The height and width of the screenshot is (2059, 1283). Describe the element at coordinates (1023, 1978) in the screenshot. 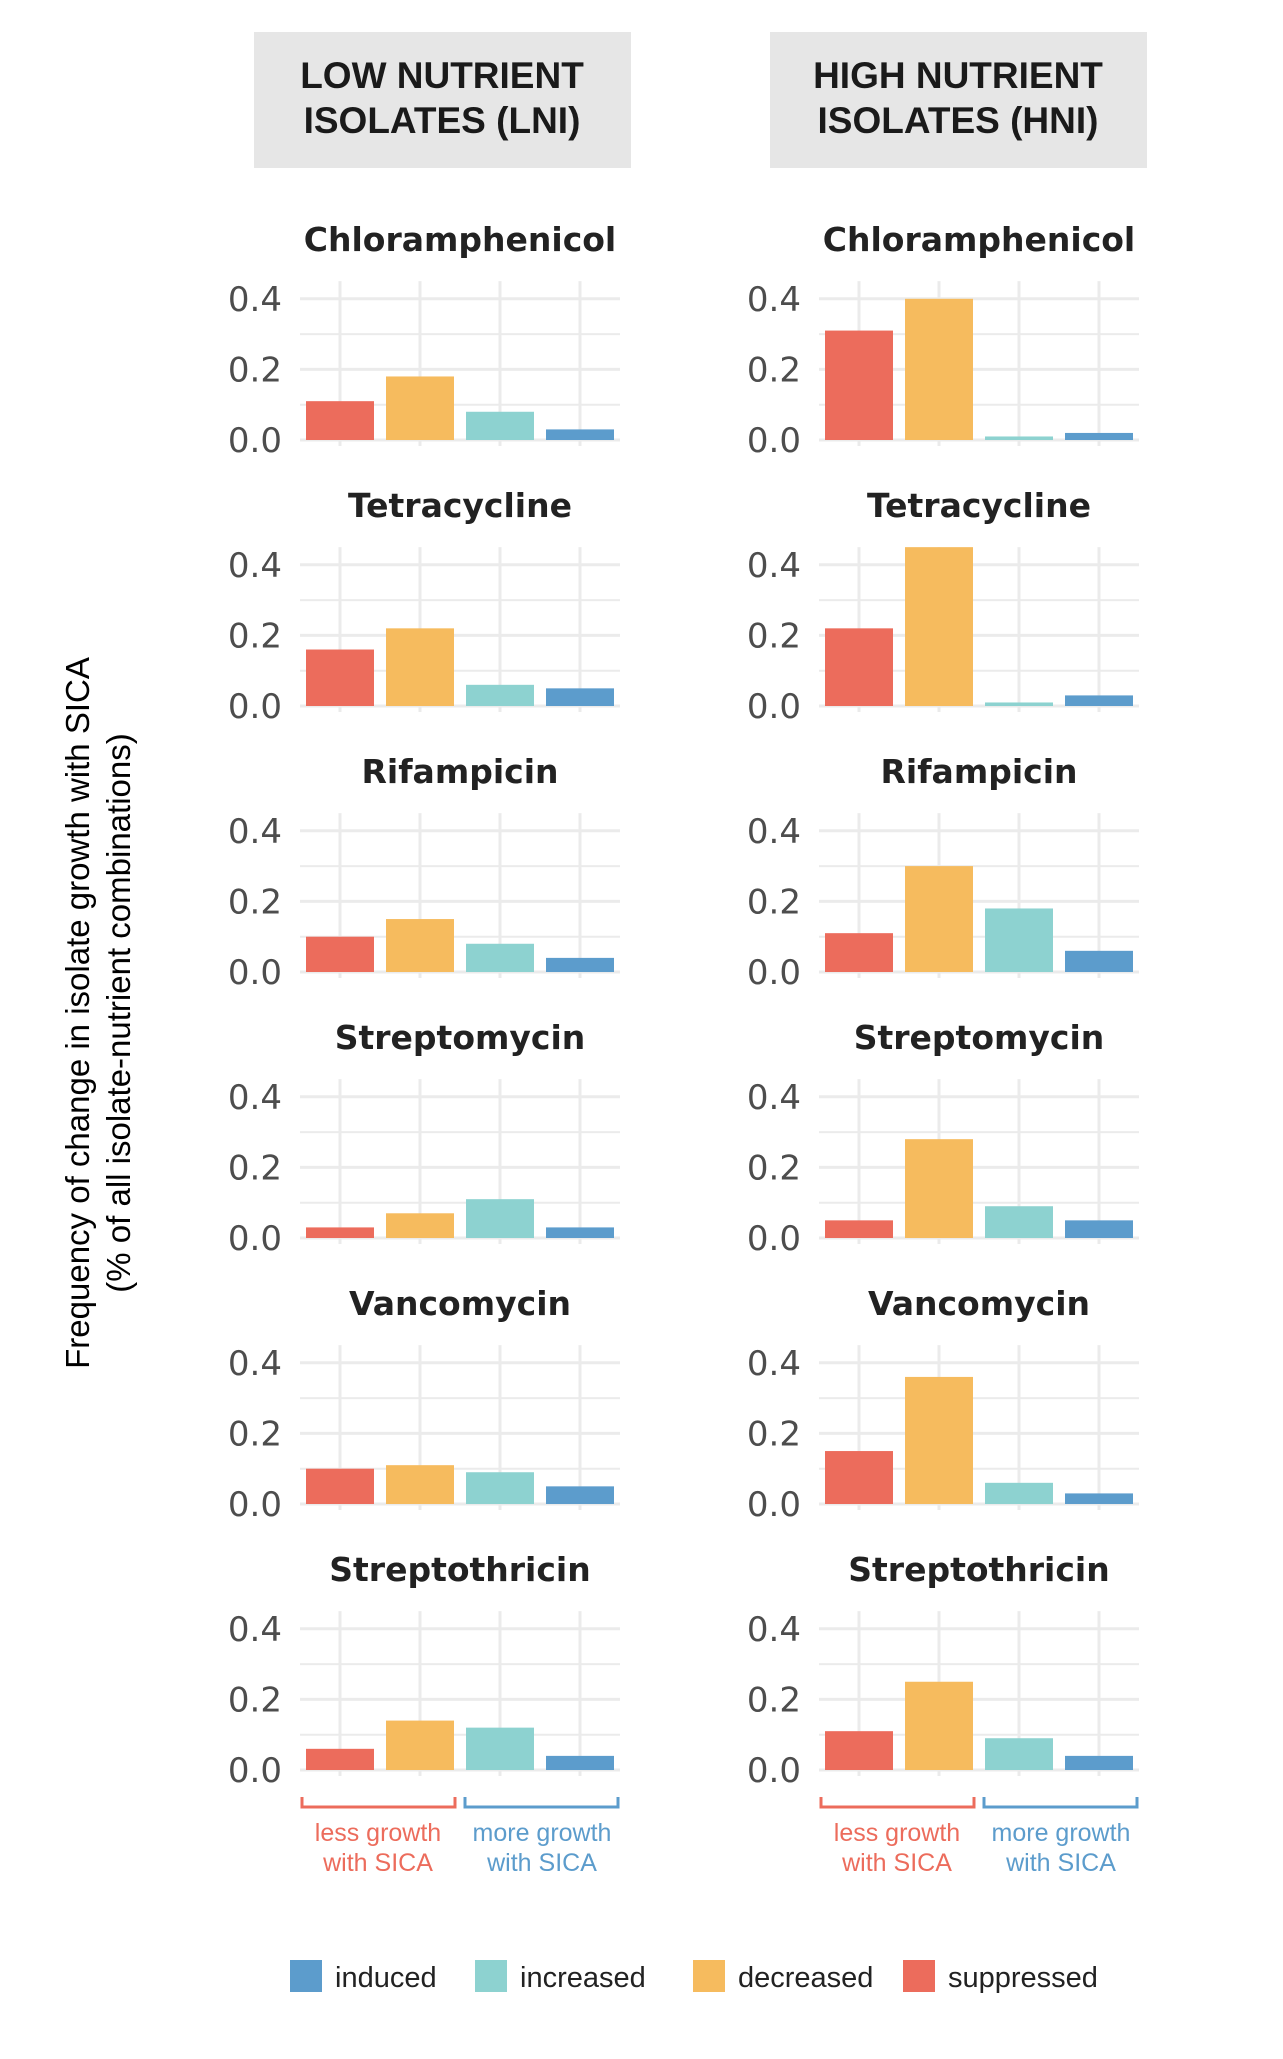

I see `legend-label-suppressed: suppressed` at that location.